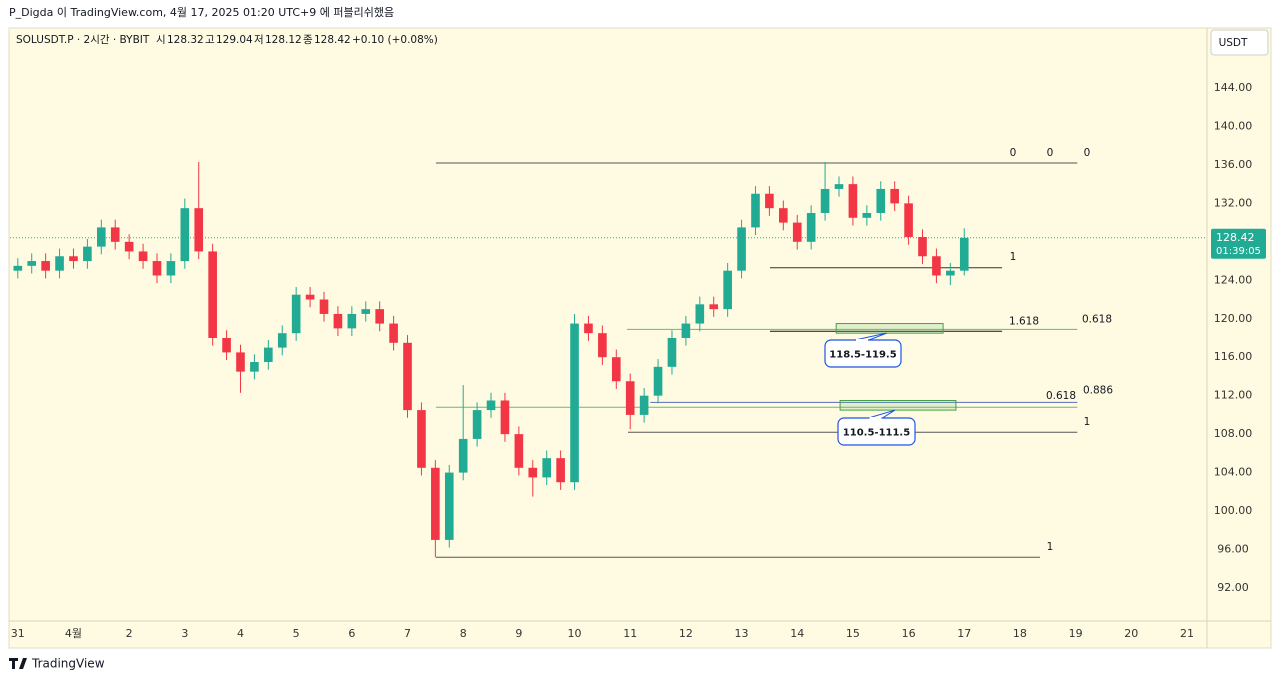  Describe the element at coordinates (395, 40) in the screenshot. I see `change: +0.10 (+0.08%)` at that location.